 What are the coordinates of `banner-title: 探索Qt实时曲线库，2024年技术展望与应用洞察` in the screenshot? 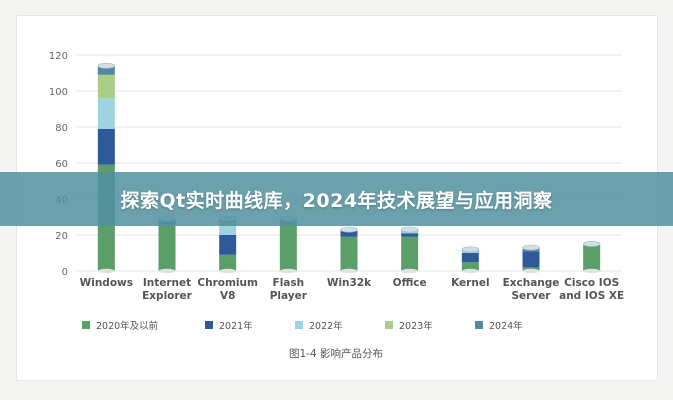 It's located at (336, 200).